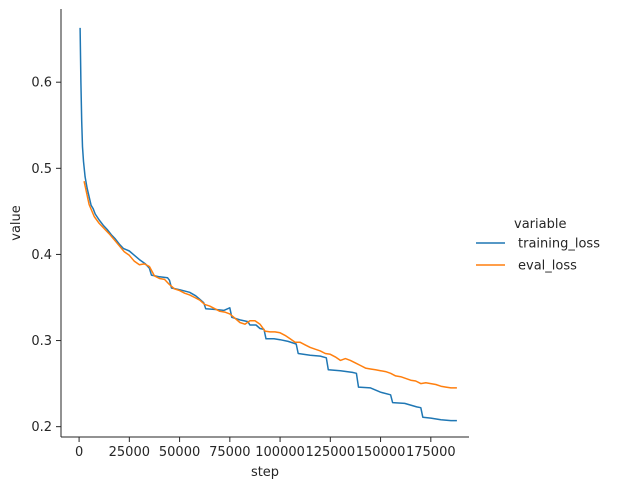 The height and width of the screenshot is (489, 617). What do you see at coordinates (41, 341) in the screenshot?
I see `y-tick-label: 0.3` at bounding box center [41, 341].